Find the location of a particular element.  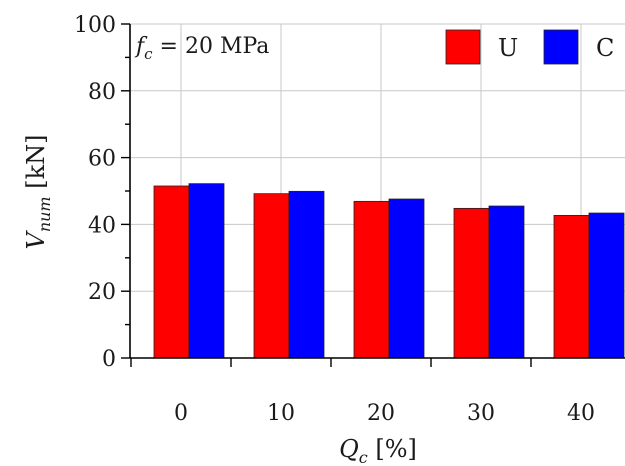

x-axis-title-unit: [%] is located at coordinates (392, 449).